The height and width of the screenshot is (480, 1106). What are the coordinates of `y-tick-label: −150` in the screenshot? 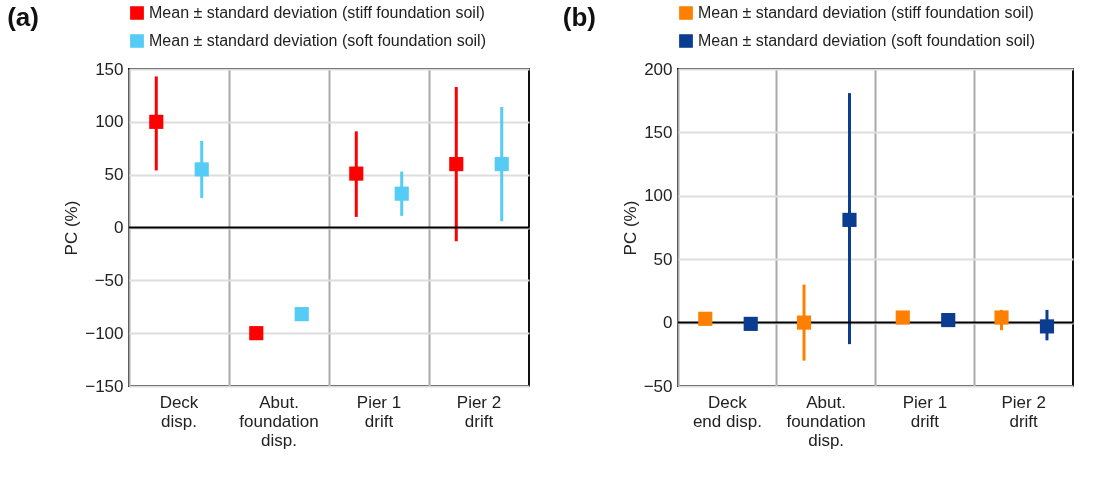 It's located at (104, 386).